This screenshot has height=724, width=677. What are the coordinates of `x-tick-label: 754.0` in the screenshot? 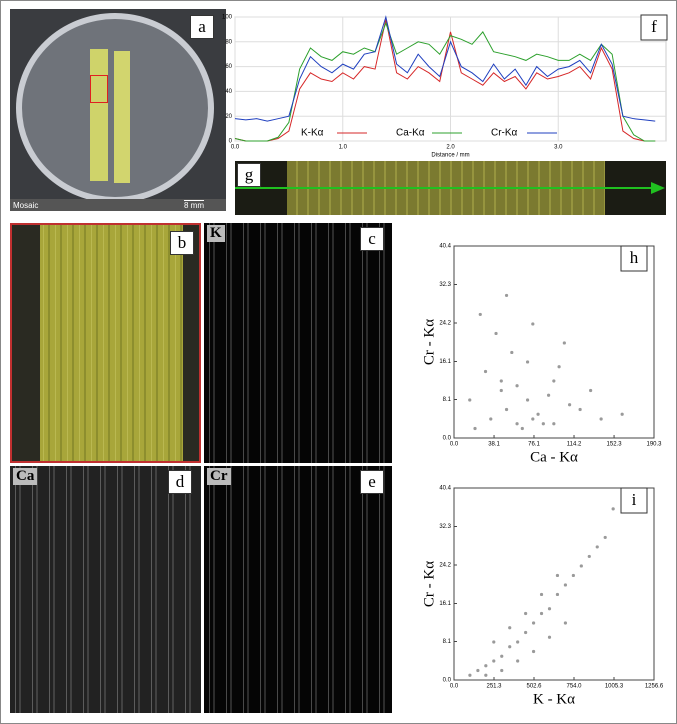 It's located at (574, 687).